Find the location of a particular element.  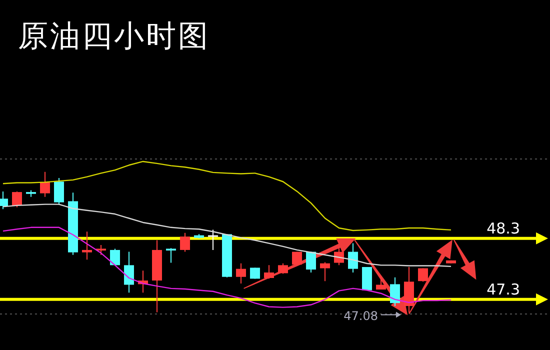

annotation: 47.08 is located at coordinates (361, 315).